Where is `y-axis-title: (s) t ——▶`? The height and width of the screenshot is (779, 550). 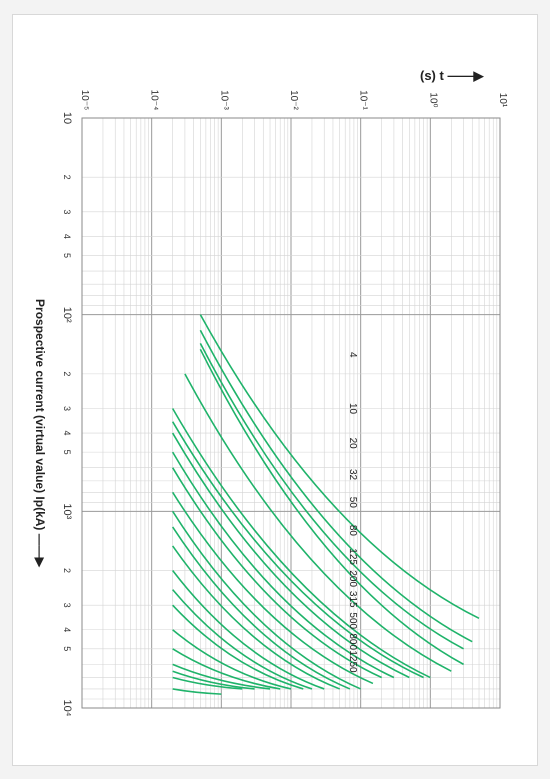 y-axis-title: (s) t ——▶ is located at coordinates (452, 75).